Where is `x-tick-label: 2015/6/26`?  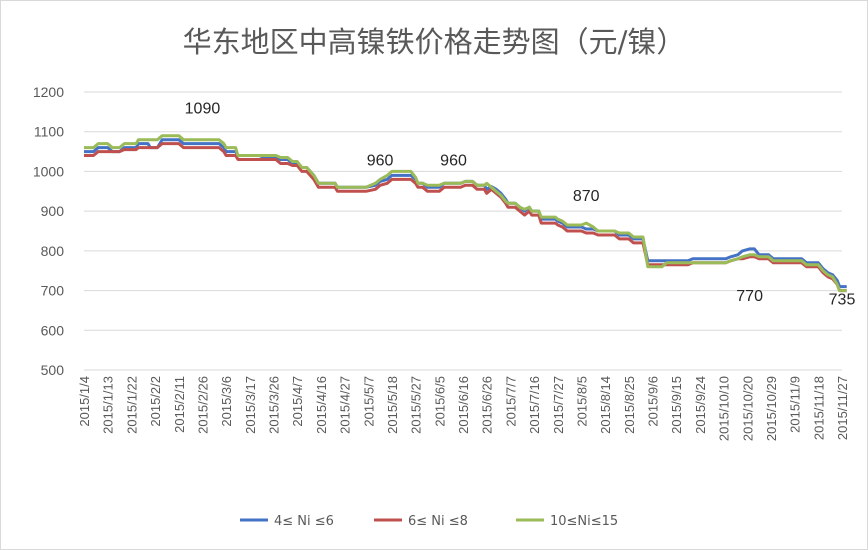 x-tick-label: 2015/6/26 is located at coordinates (487, 405).